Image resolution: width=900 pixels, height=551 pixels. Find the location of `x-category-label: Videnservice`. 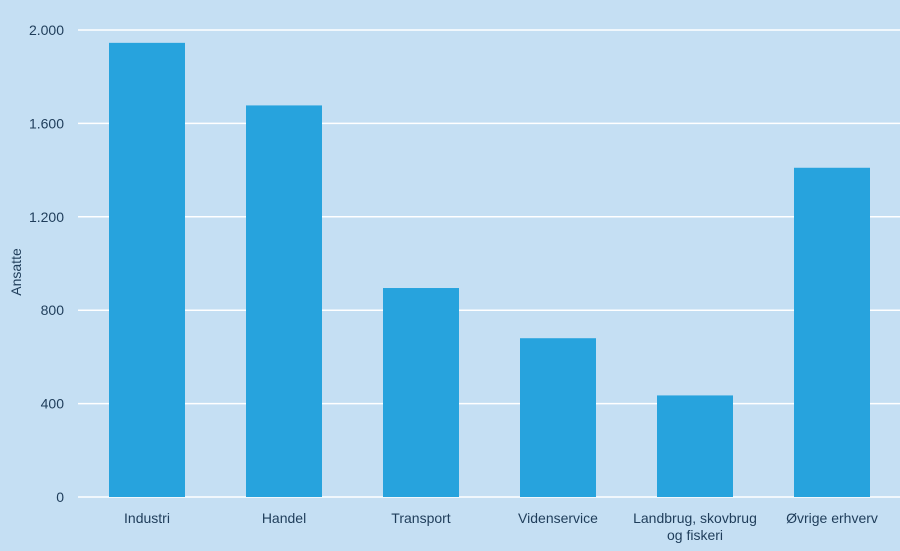

x-category-label: Videnservice is located at coordinates (558, 518).